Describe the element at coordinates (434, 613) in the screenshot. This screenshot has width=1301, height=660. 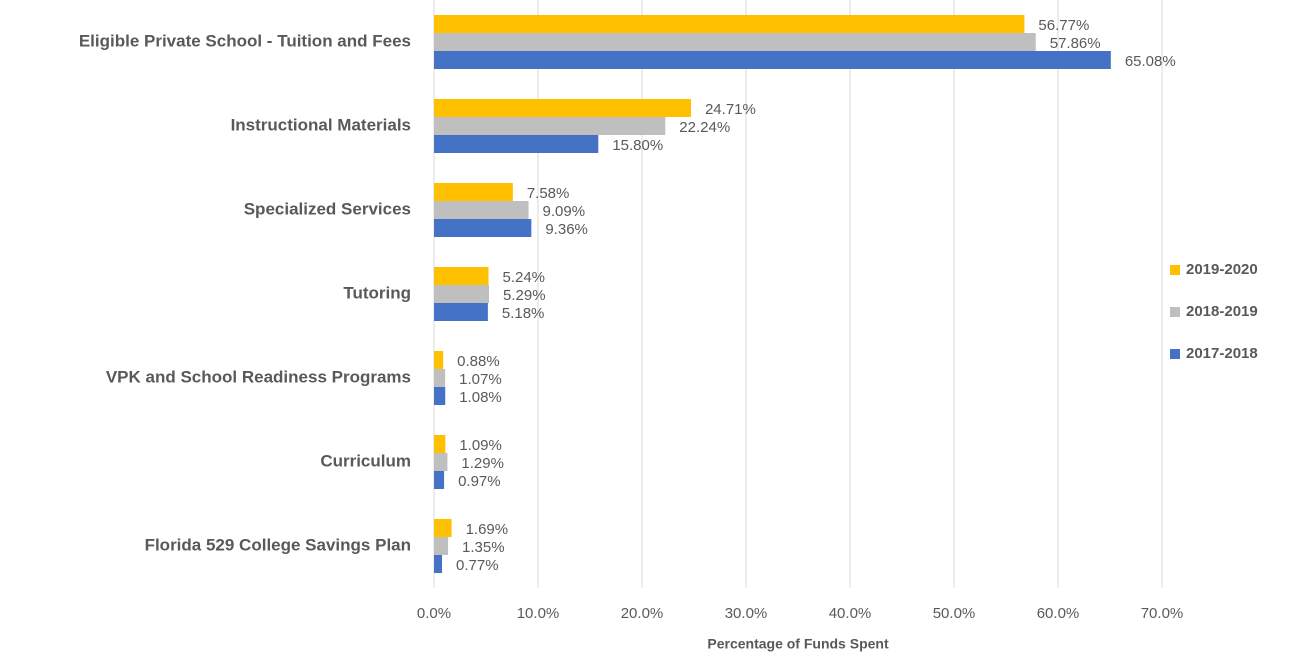
I see `x-tick-label: 0.0%` at that location.